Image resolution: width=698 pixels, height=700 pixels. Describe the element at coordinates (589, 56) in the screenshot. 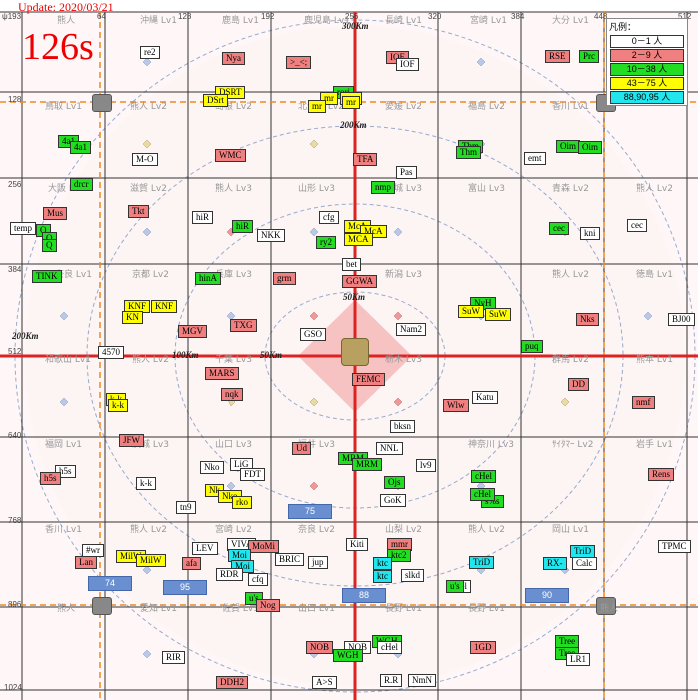

I see `guild-label: Prc` at that location.